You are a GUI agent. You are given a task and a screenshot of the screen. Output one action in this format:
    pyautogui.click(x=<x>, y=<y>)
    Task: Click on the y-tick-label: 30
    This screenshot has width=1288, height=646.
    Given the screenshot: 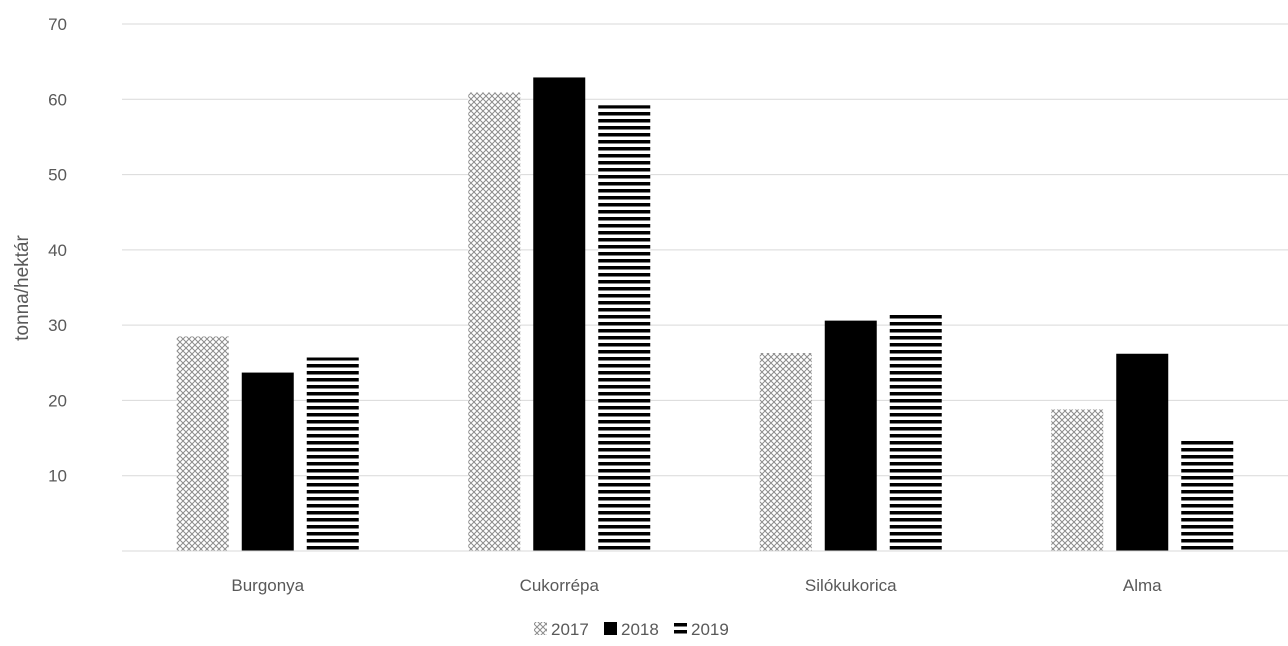 What is the action you would take?
    pyautogui.click(x=57, y=325)
    